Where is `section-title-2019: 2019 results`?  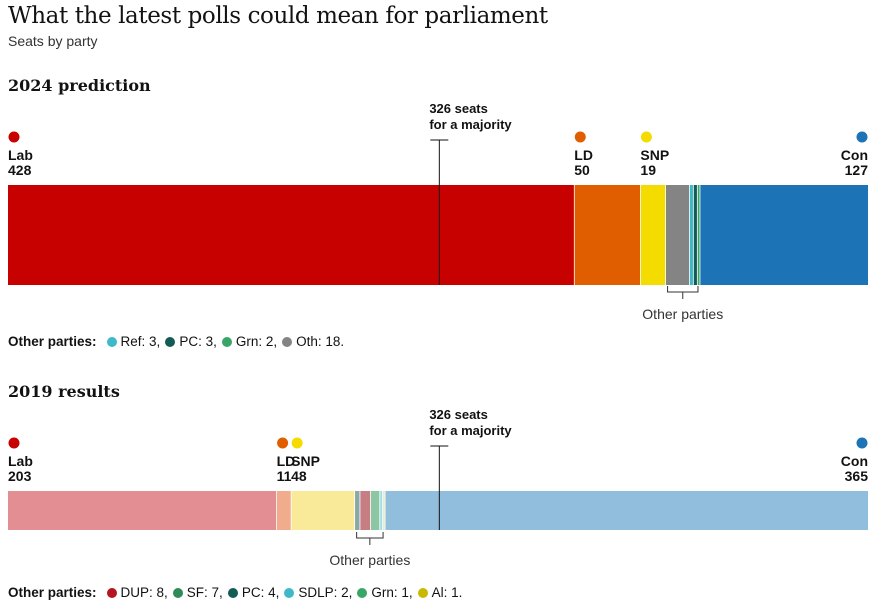 section-title-2019: 2019 results is located at coordinates (64, 391).